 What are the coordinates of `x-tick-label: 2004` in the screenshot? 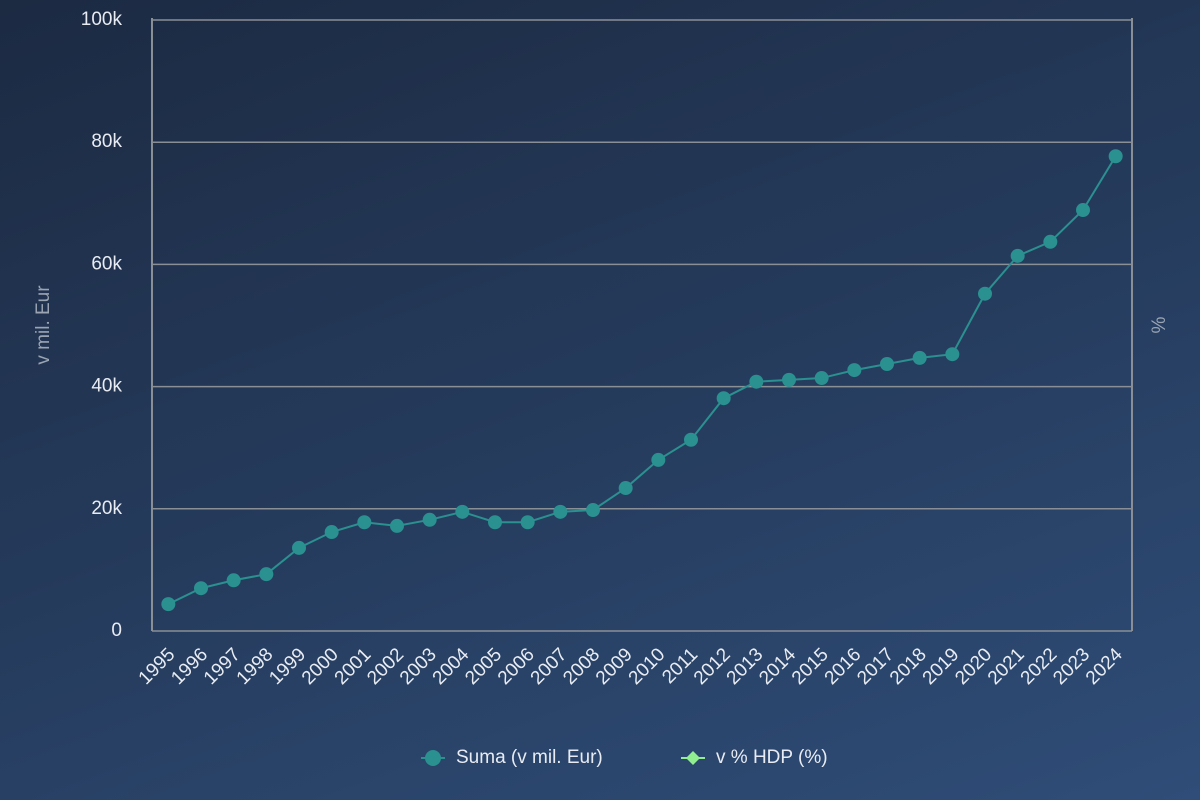 It's located at (451, 666).